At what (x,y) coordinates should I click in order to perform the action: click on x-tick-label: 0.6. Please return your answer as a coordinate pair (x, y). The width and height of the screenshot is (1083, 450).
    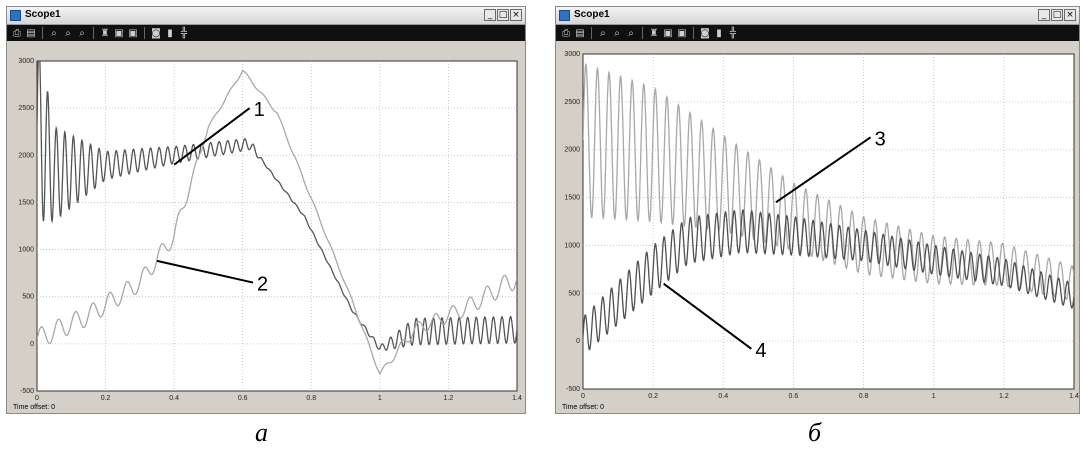
    Looking at the image, I should click on (243, 398).